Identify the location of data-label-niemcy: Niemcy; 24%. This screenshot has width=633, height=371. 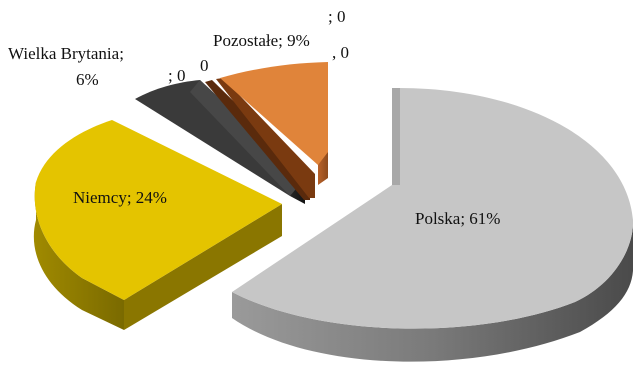
(120, 197).